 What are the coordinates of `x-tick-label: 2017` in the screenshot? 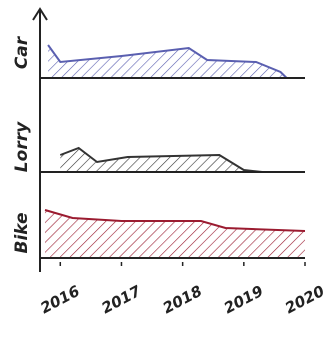 It's located at (122, 300).